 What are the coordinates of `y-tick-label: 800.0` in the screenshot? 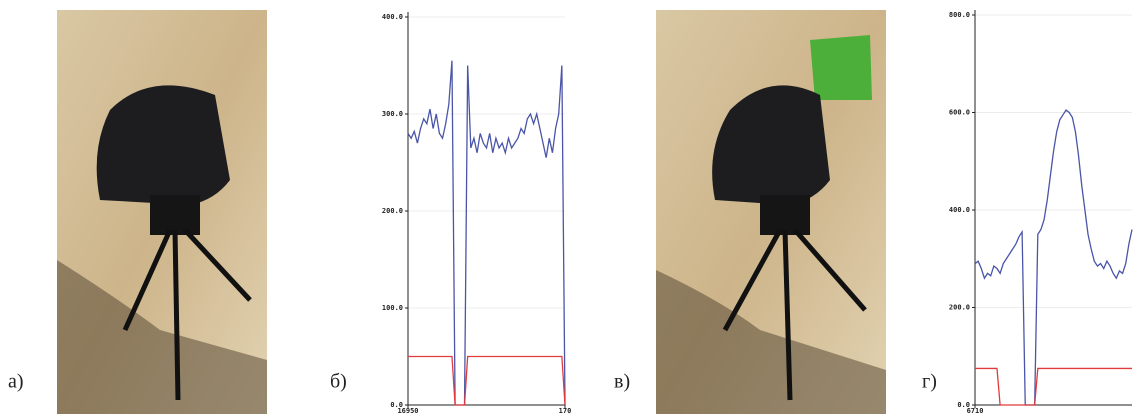 It's located at (959, 15).